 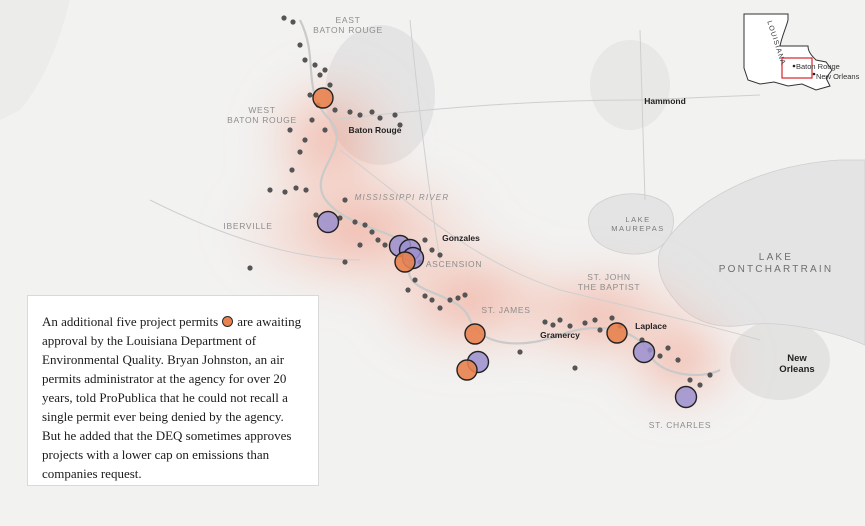 I want to click on lakes, so click(x=726, y=252).